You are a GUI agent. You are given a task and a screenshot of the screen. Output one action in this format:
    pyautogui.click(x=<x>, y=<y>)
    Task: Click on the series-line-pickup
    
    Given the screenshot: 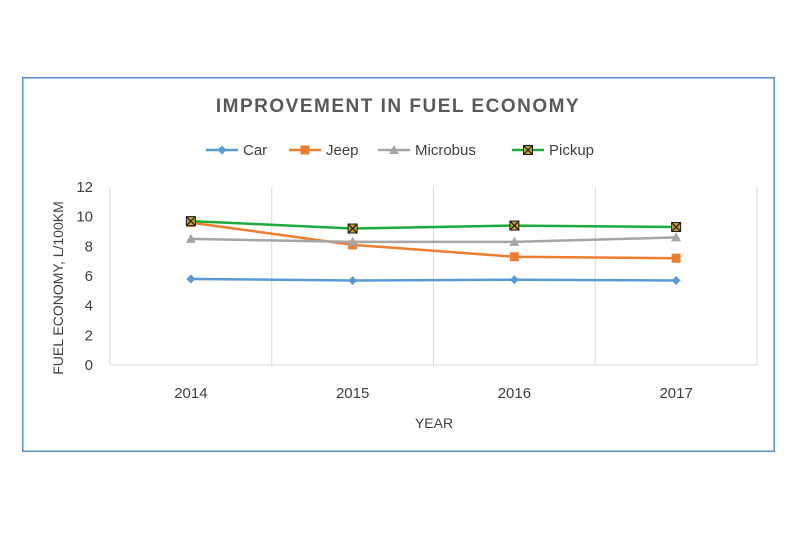 What is the action you would take?
    pyautogui.click(x=433, y=224)
    